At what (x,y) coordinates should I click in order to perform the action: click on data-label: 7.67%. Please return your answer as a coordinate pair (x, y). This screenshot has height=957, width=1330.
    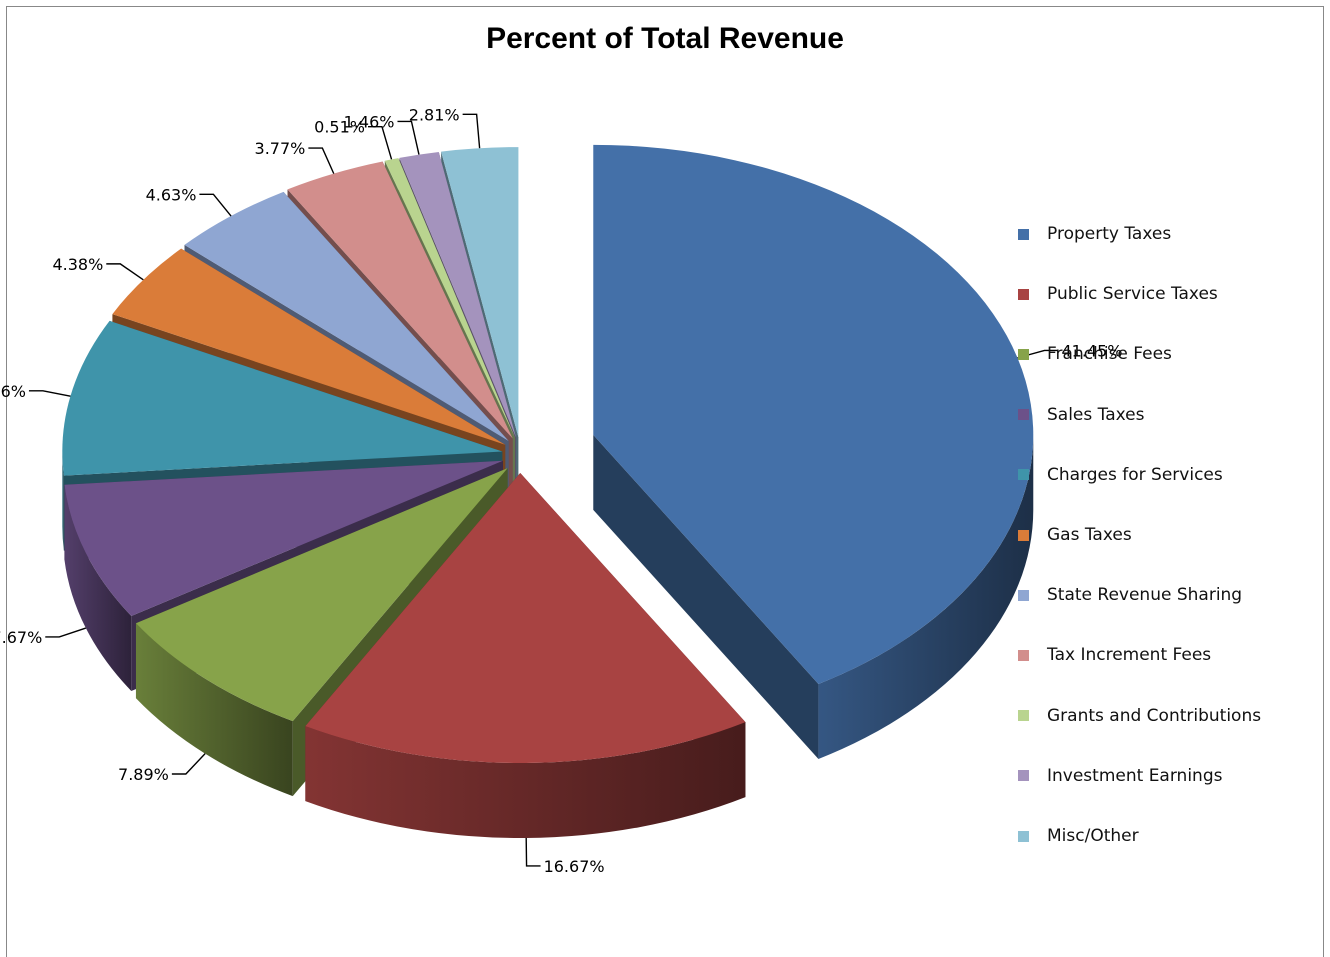
    Looking at the image, I should click on (21, 637).